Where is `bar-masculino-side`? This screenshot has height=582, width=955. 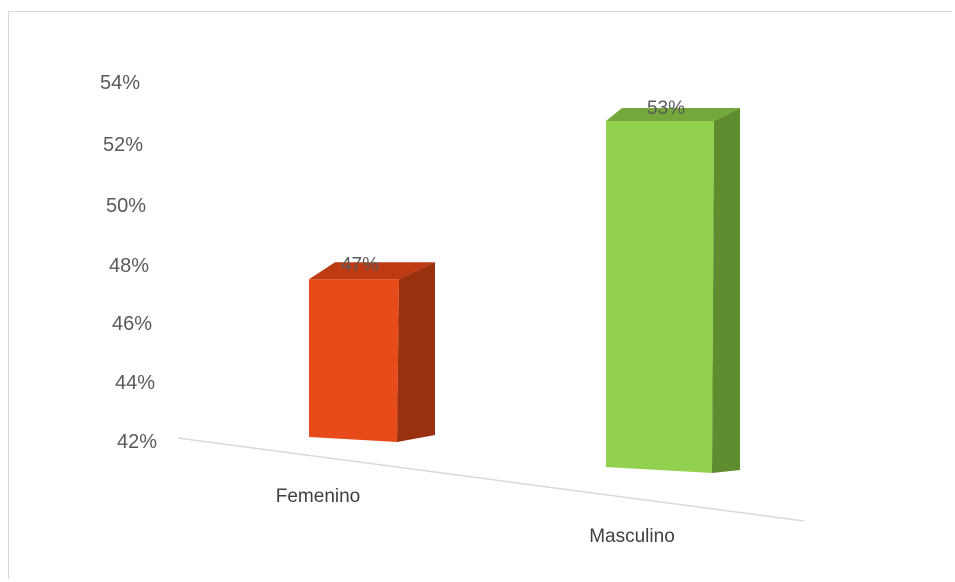 bar-masculino-side is located at coordinates (726, 290).